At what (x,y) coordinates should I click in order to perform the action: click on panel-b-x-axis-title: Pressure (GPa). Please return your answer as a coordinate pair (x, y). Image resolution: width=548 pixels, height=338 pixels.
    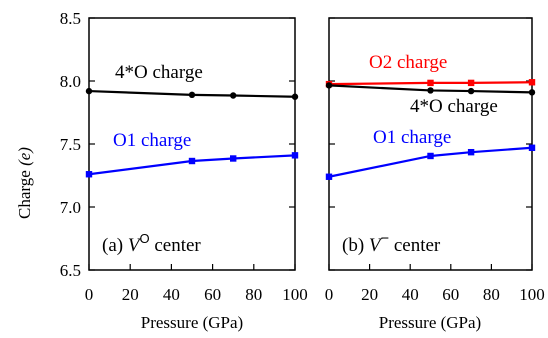
    Looking at the image, I should click on (430, 322).